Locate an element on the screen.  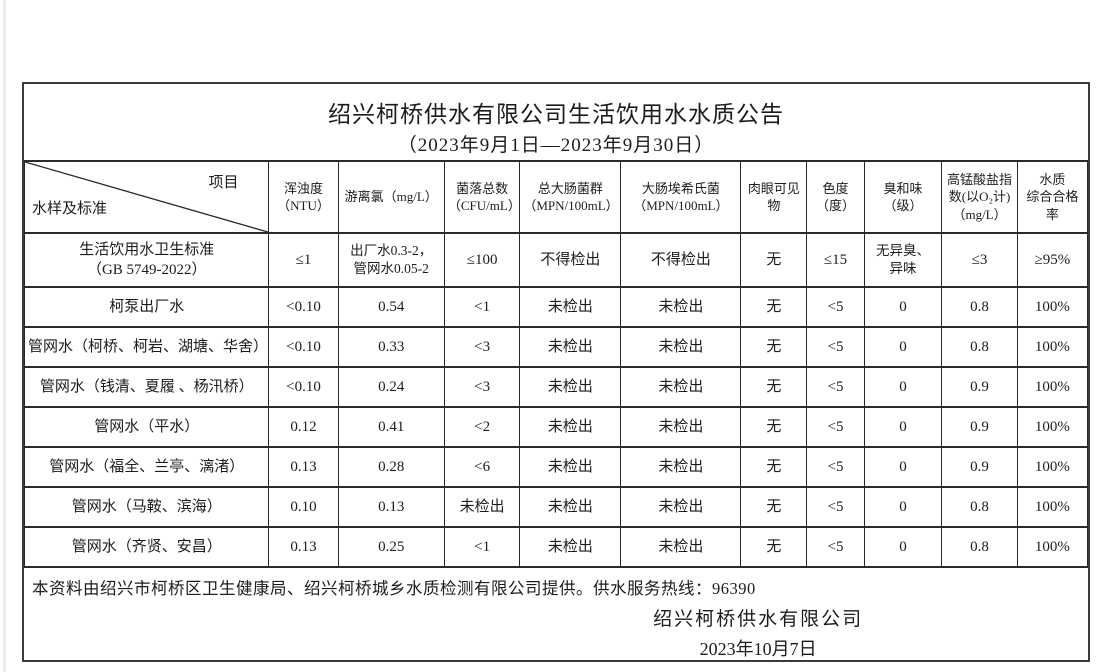
table-row: 管网水（福全、兰亭、漓渚） 0.13 0.28 <6 未检出 未检出无 <5 0 0.9 100% is located at coordinates (556, 467).